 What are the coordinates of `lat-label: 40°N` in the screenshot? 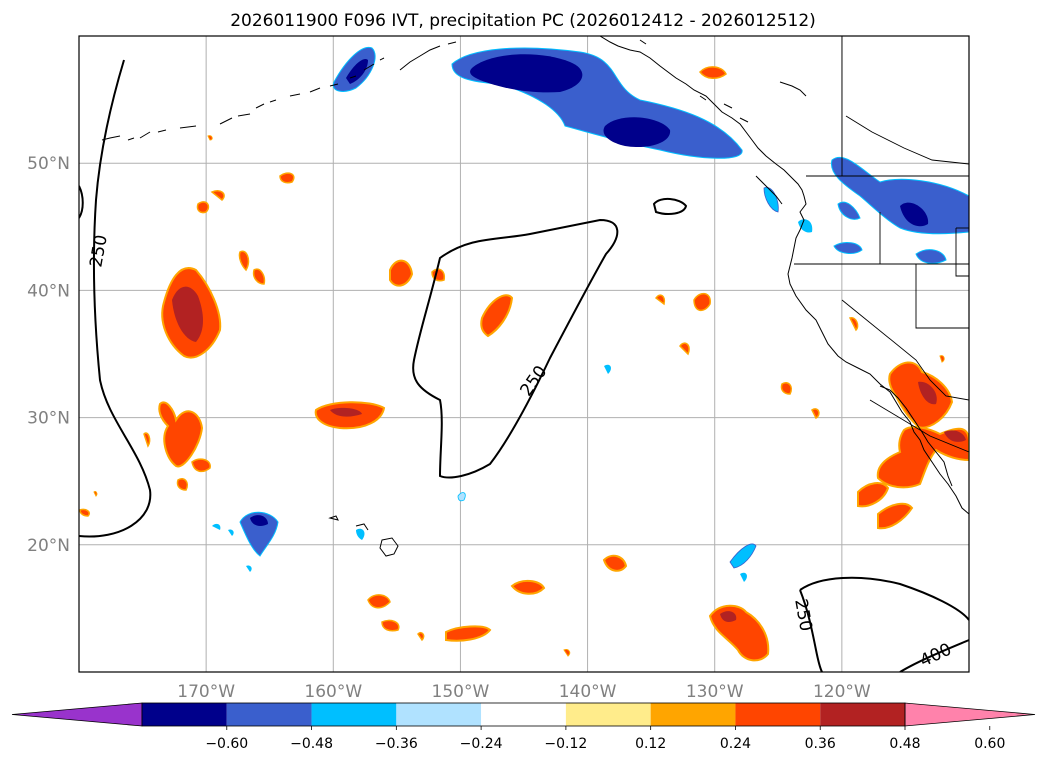 It's located at (48, 291).